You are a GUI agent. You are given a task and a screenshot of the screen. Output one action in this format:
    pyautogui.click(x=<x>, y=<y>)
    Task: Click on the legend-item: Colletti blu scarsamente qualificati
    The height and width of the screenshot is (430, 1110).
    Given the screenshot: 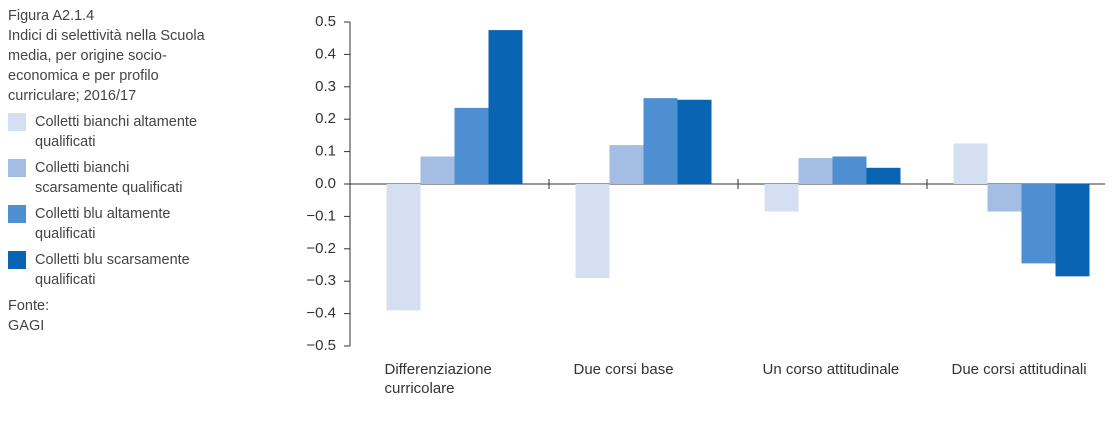 What is the action you would take?
    pyautogui.click(x=110, y=270)
    